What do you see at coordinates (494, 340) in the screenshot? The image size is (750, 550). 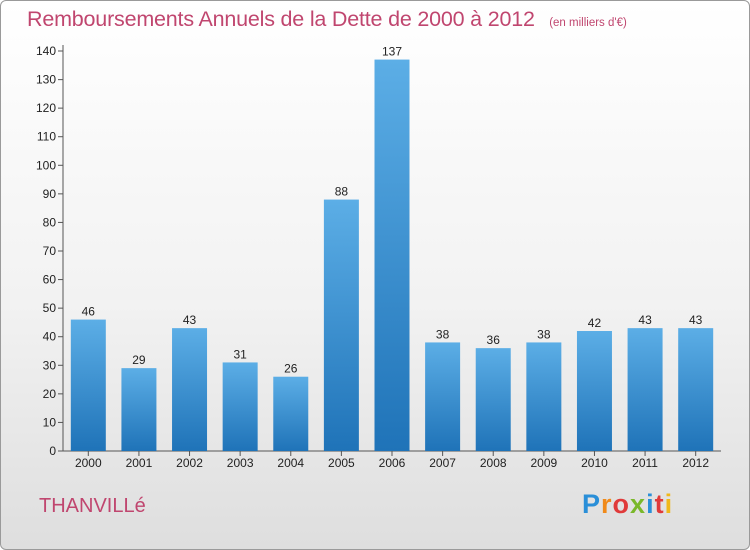 I see `value-label: 36` at bounding box center [494, 340].